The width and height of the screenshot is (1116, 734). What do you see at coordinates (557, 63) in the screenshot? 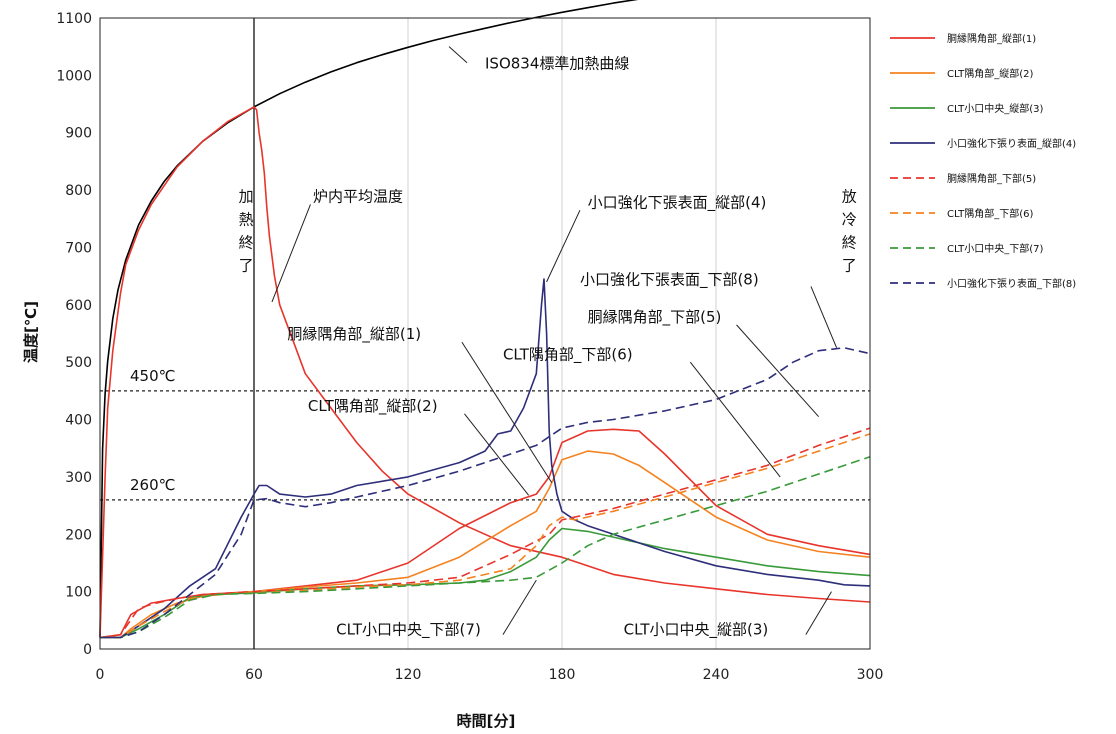
I see `annotation-label: ISO834標準加熱曲線` at bounding box center [557, 63].